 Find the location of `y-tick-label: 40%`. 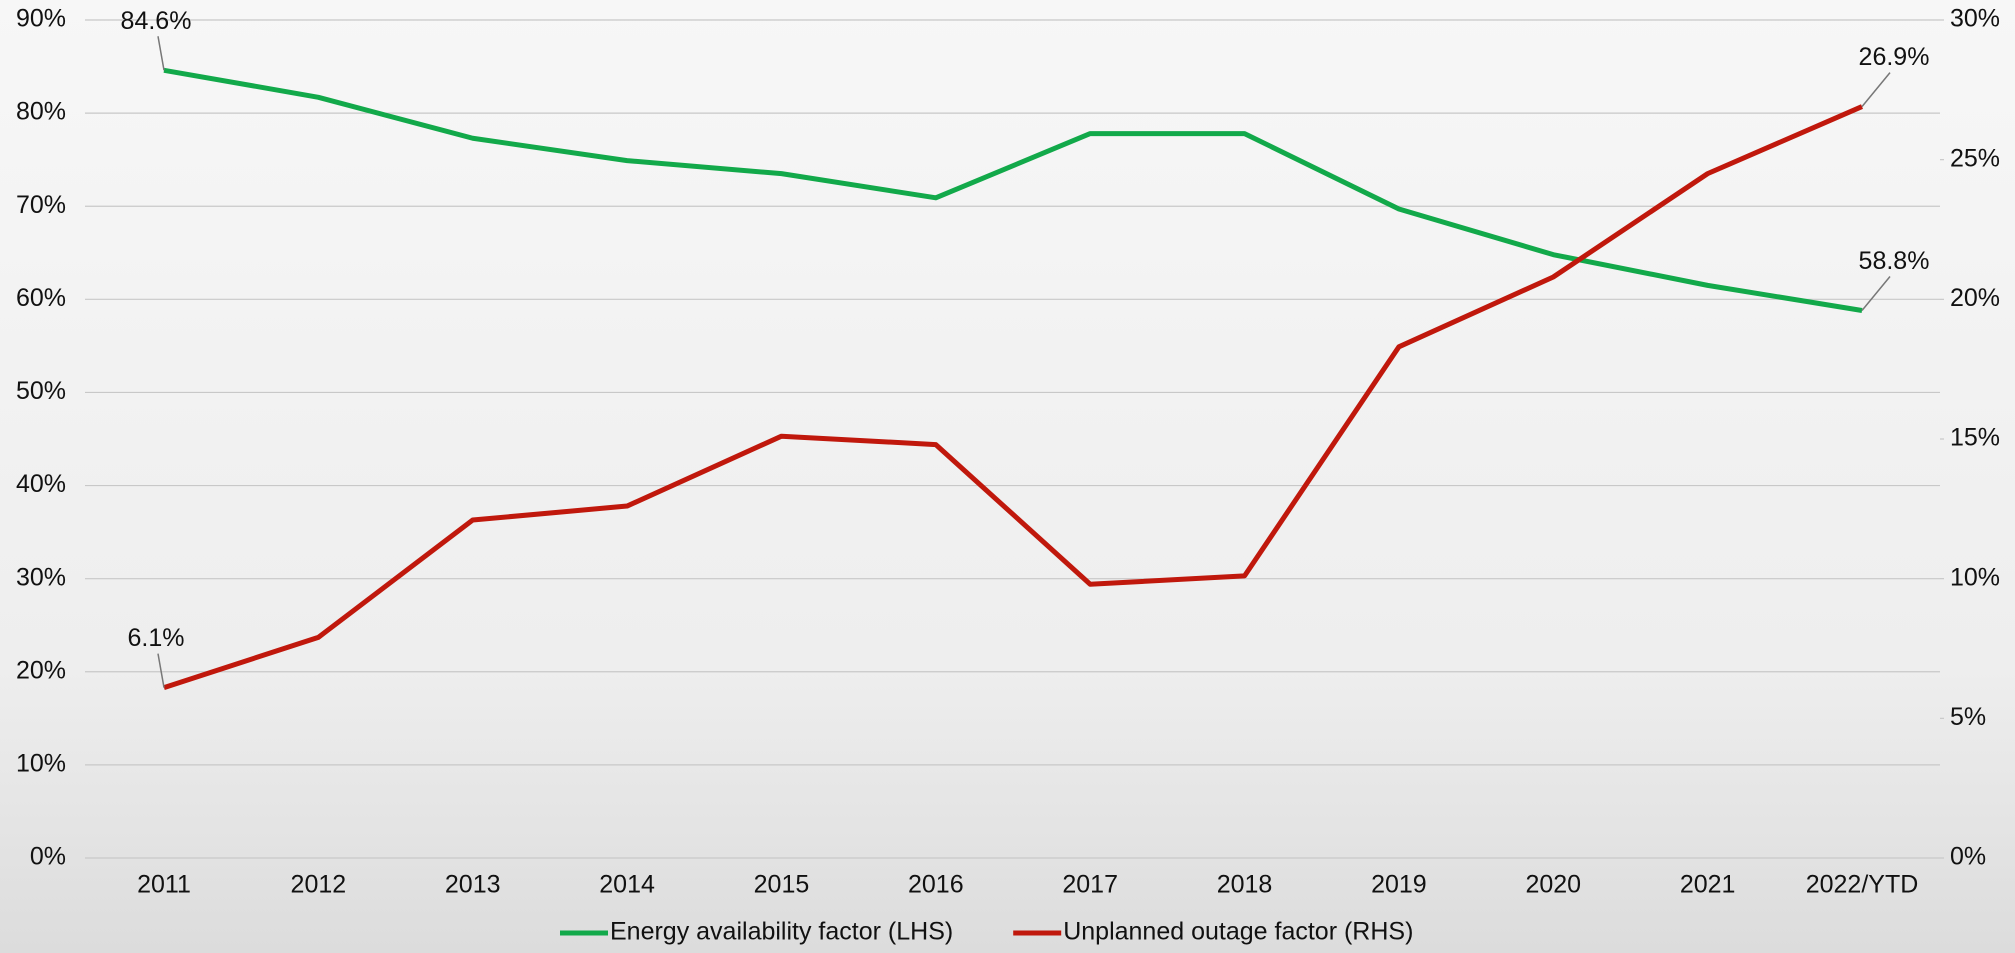

y-tick-label: 40% is located at coordinates (41, 484).